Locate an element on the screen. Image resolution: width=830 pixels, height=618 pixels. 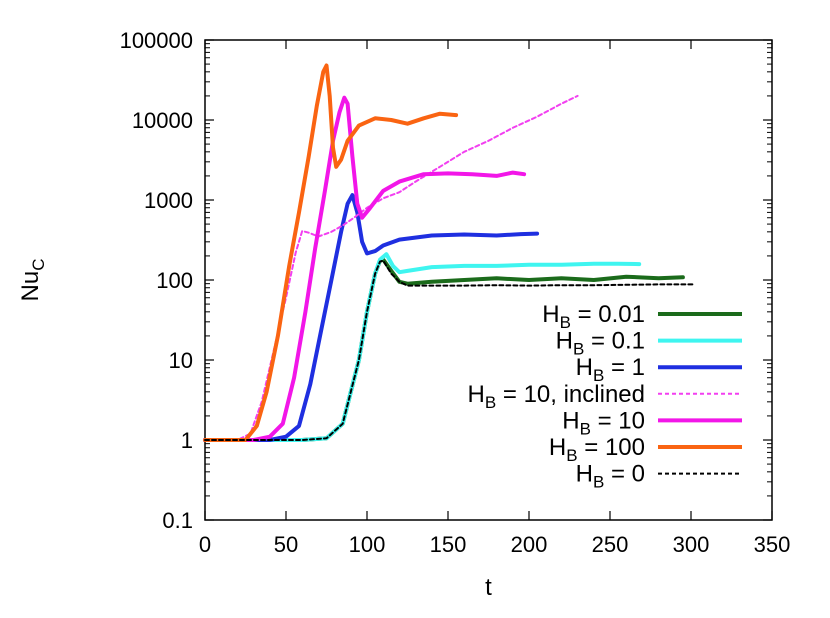
x-tick-label: 200 is located at coordinates (529, 544).